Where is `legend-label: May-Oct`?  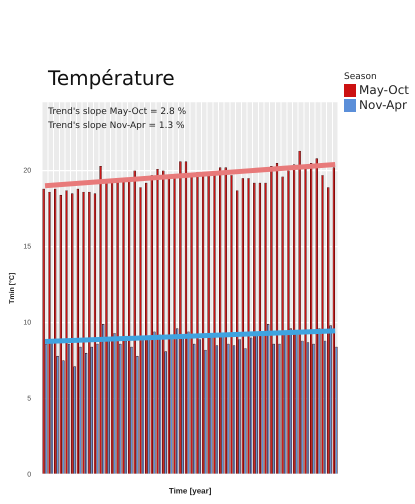
legend-label: May-Oct is located at coordinates (384, 90).